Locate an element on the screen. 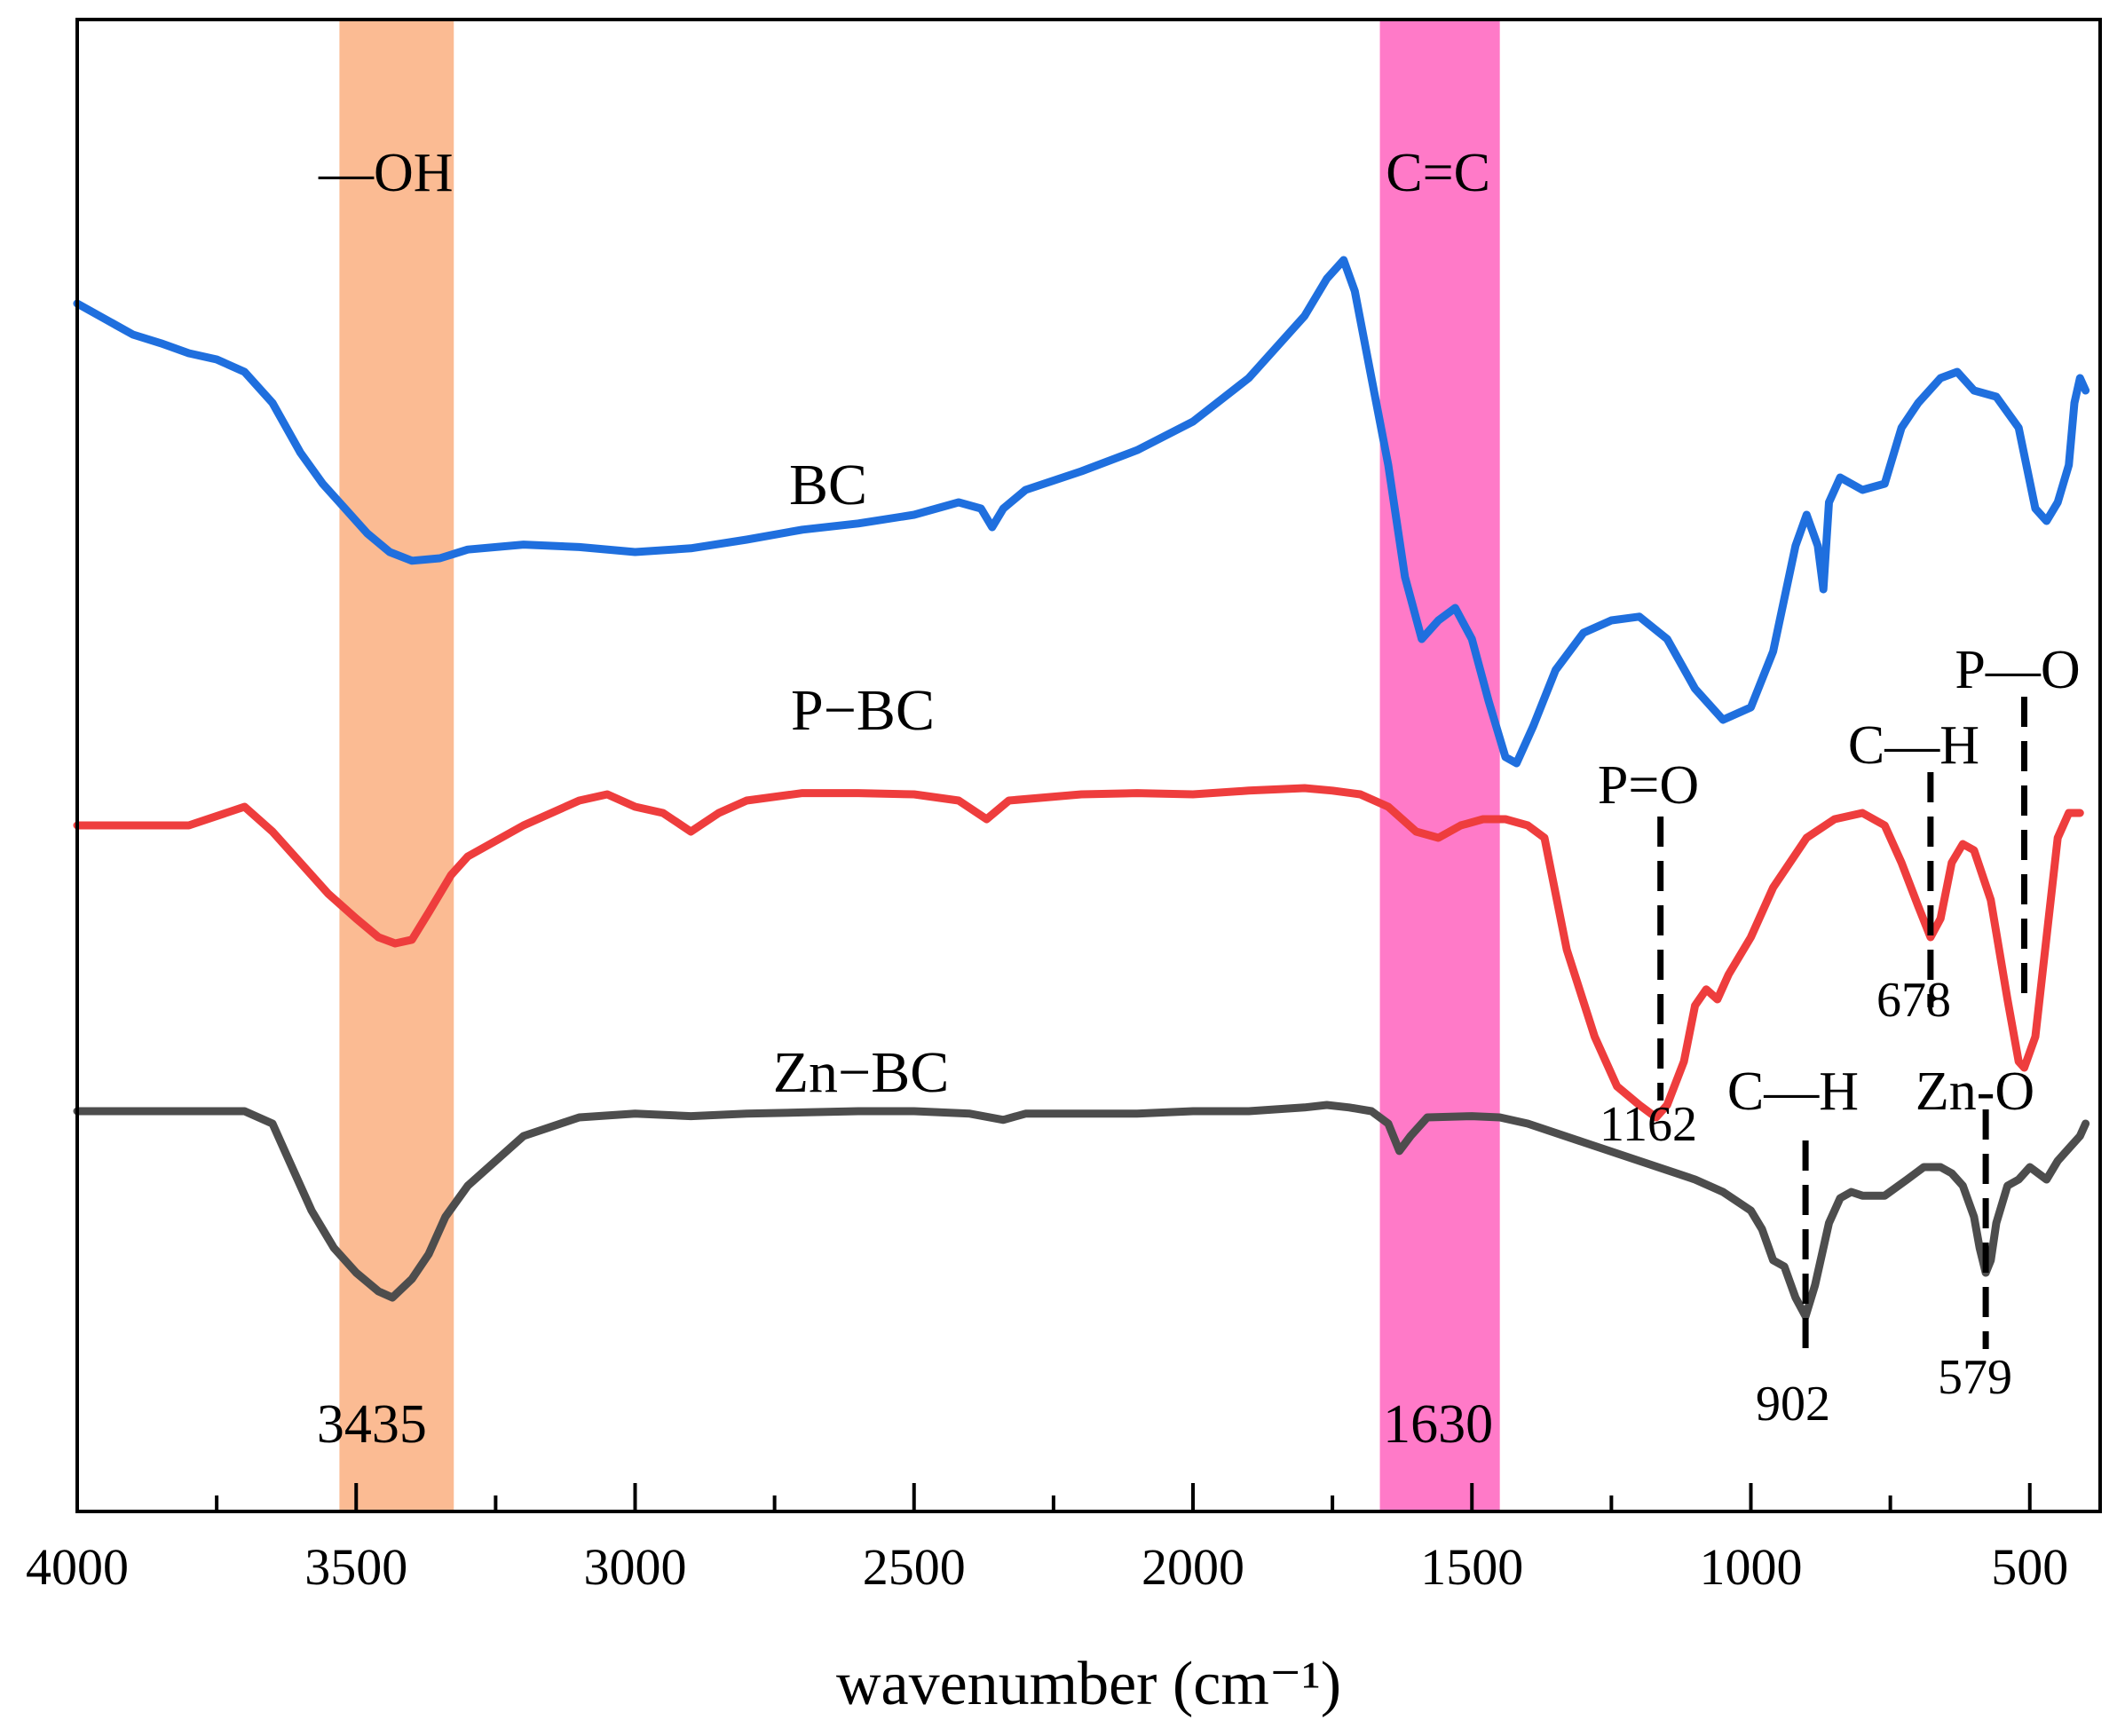  series-label-bc: BC is located at coordinates (828, 485).